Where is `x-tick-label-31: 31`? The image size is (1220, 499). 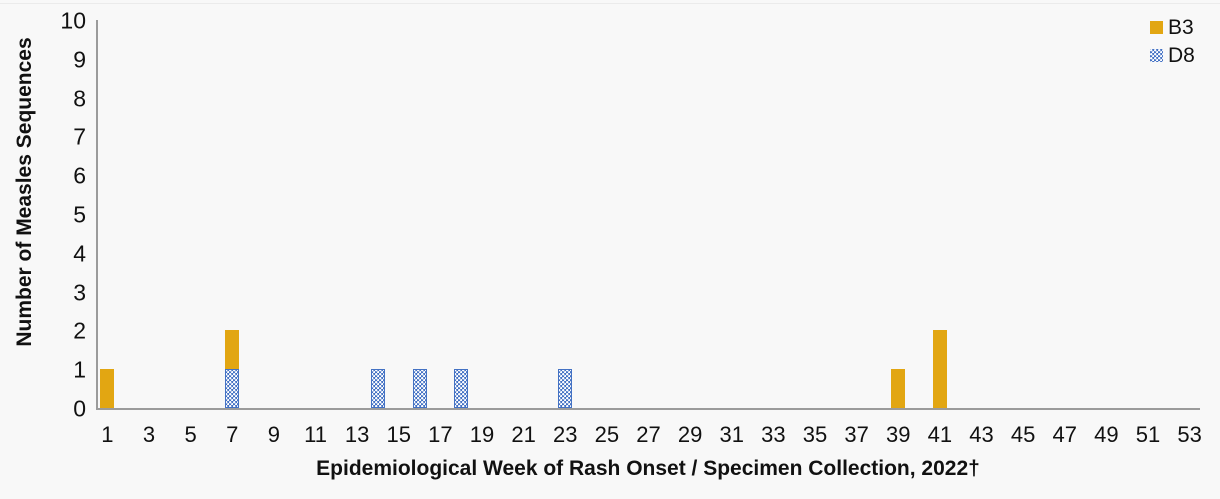 x-tick-label-31: 31 is located at coordinates (731, 434).